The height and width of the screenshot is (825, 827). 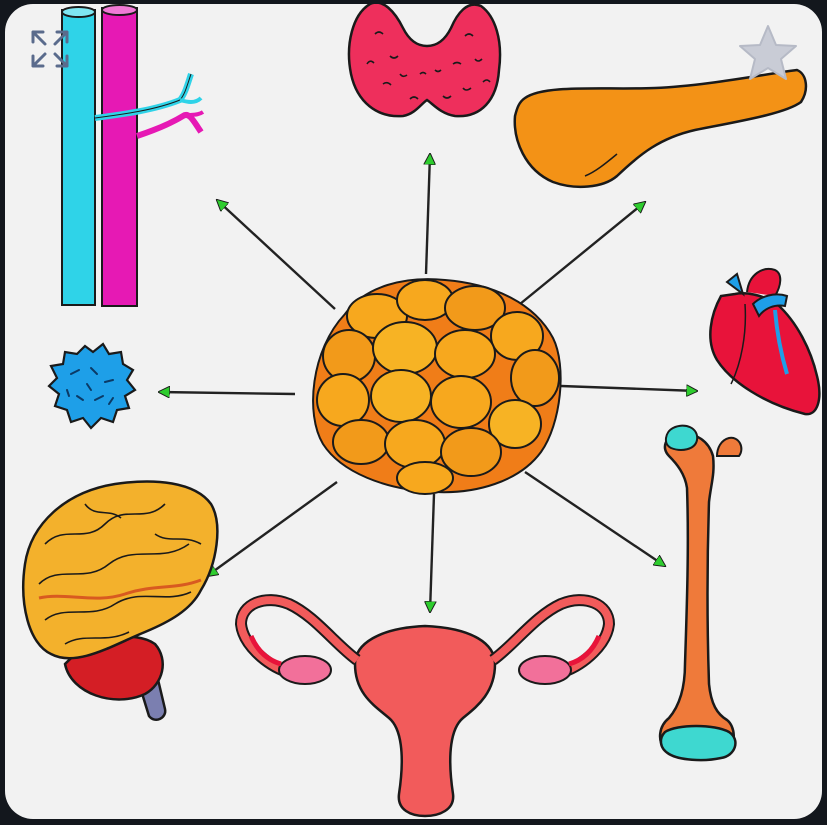 What do you see at coordinates (424, 61) in the screenshot?
I see `thyroid-icon` at bounding box center [424, 61].